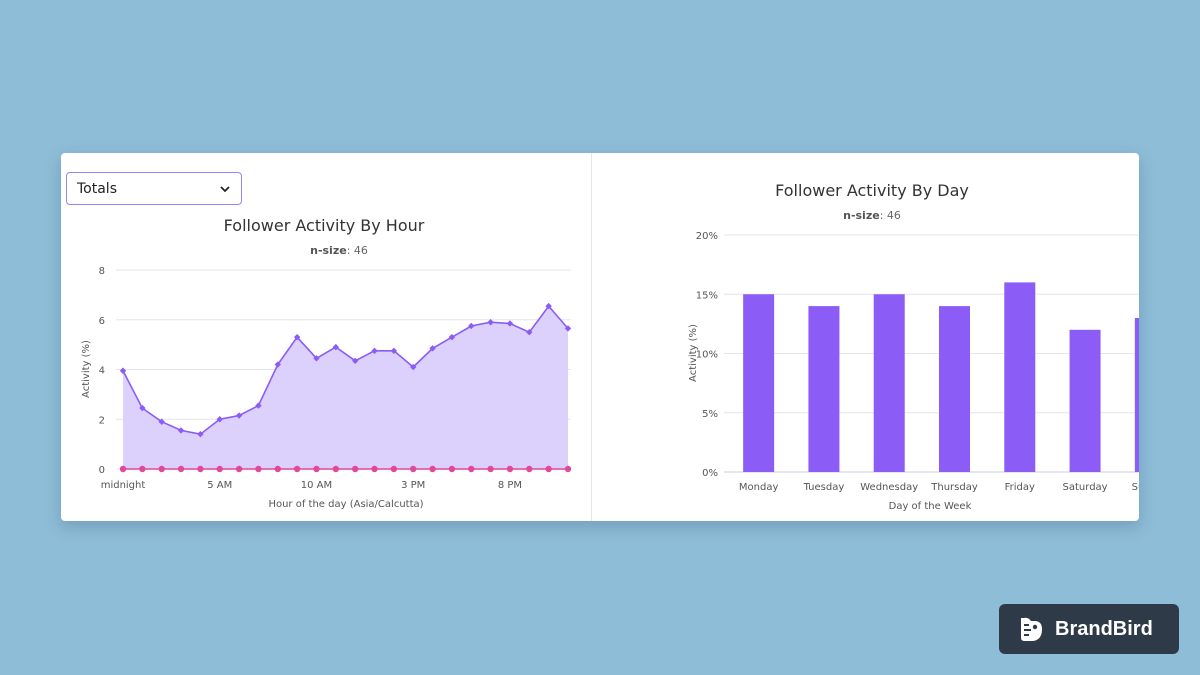 Image resolution: width=1200 pixels, height=675 pixels. Describe the element at coordinates (345, 504) in the screenshot. I see `hour-x-axis-label: Hour of the day (Asia/Calcutta)` at that location.